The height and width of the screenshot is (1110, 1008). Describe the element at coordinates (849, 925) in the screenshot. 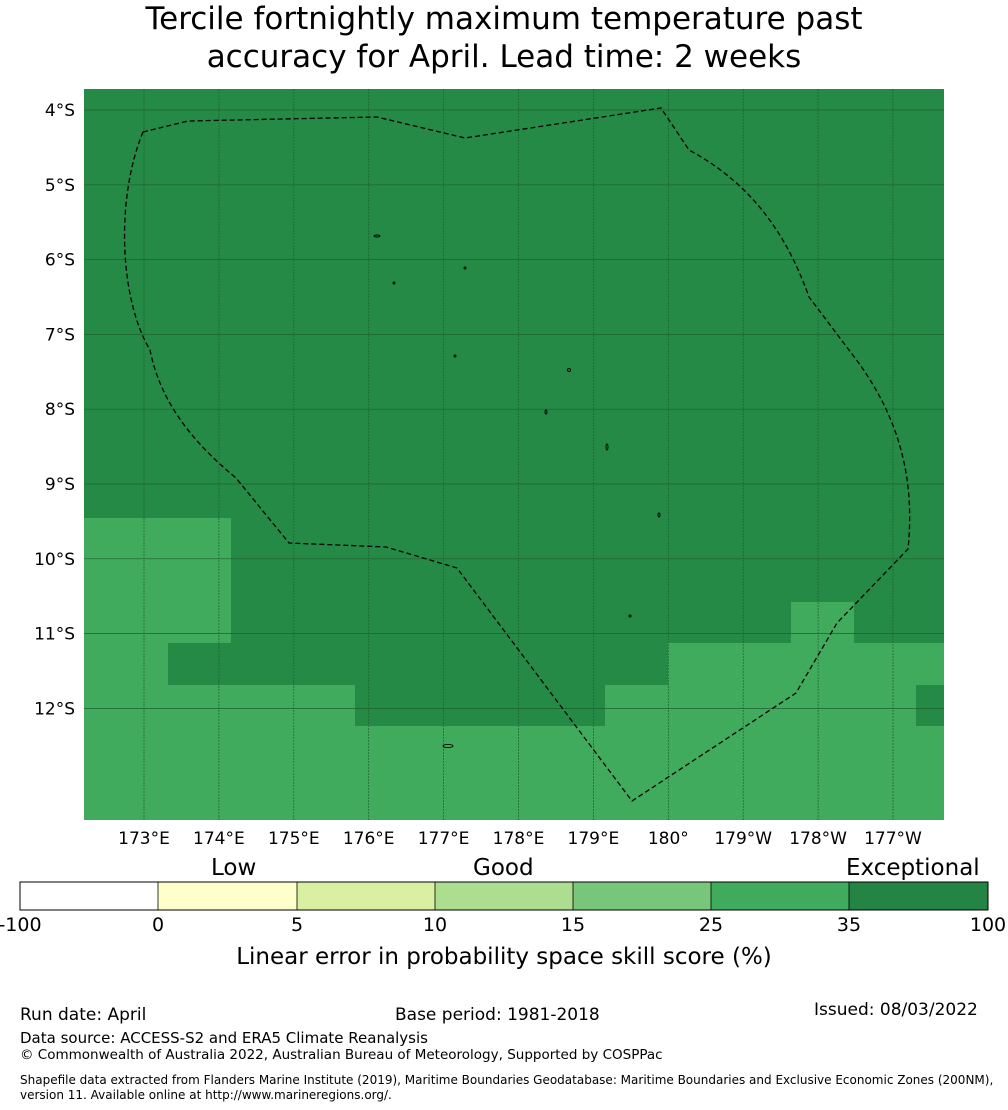

I see `colorbar-tick: 35` at that location.